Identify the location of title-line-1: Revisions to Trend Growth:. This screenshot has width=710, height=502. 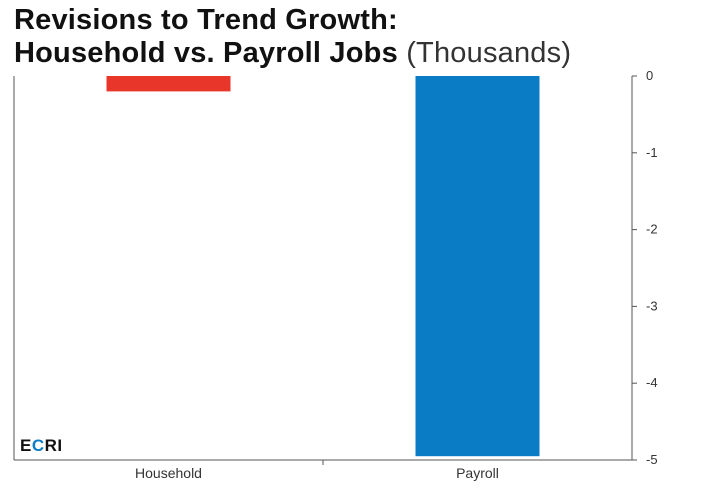
(206, 20).